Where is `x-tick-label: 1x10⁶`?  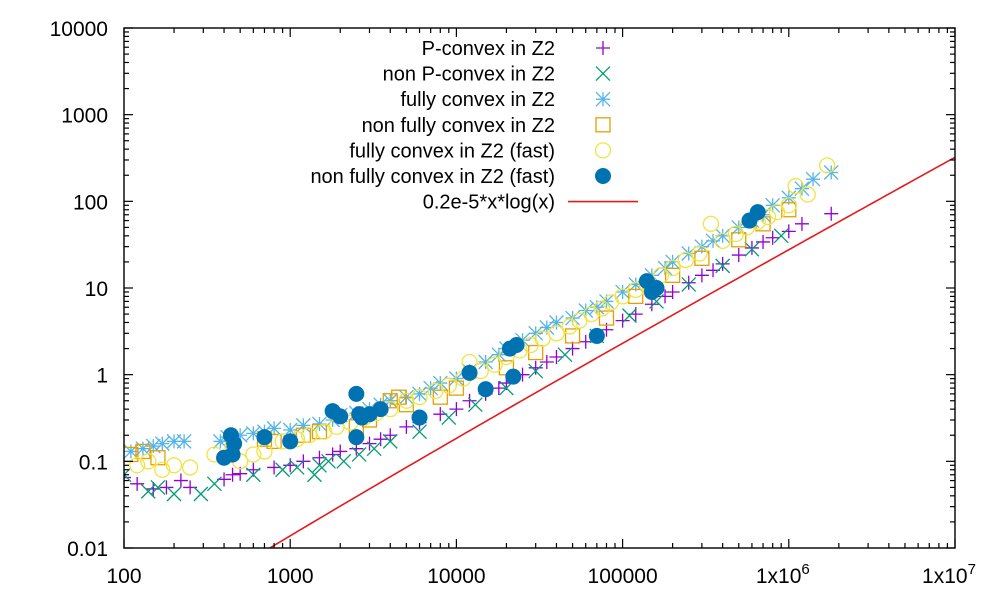 x-tick-label: 1x10⁶ is located at coordinates (783, 574).